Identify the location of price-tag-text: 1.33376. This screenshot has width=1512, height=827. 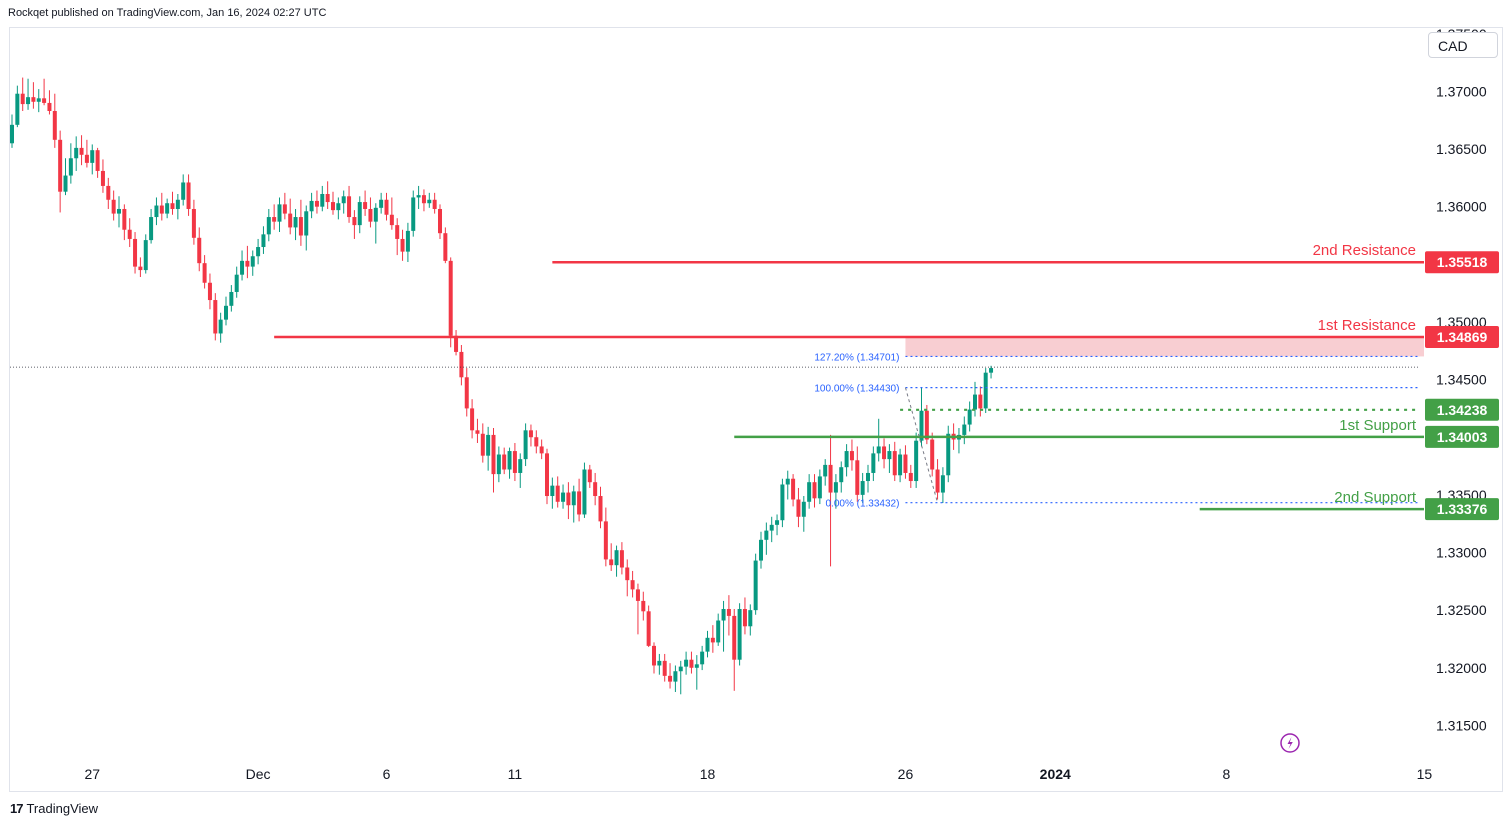
(1462, 509).